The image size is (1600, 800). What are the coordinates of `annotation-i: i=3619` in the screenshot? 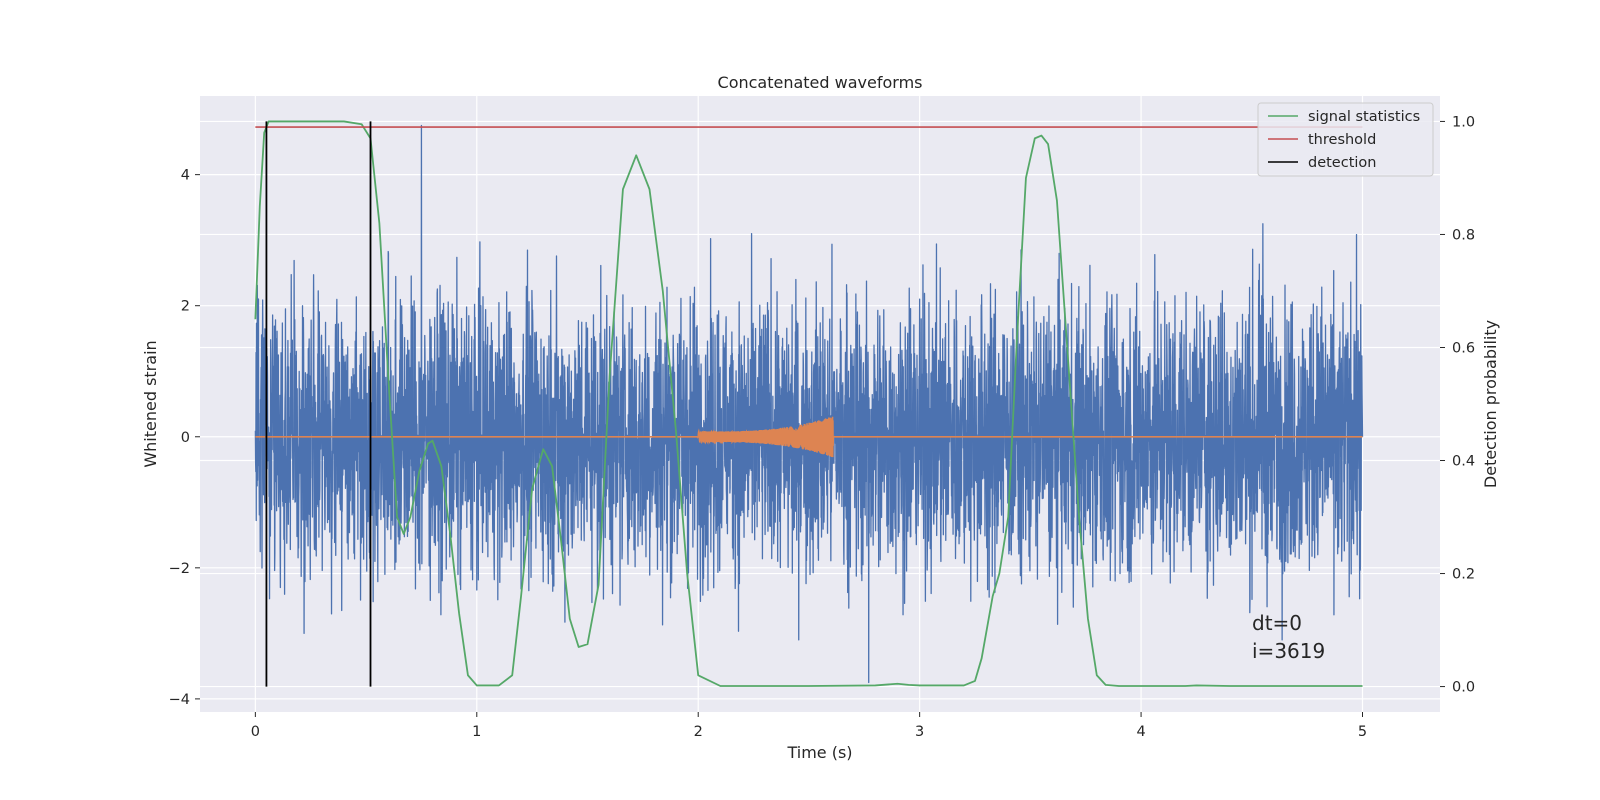 It's located at (1288, 651).